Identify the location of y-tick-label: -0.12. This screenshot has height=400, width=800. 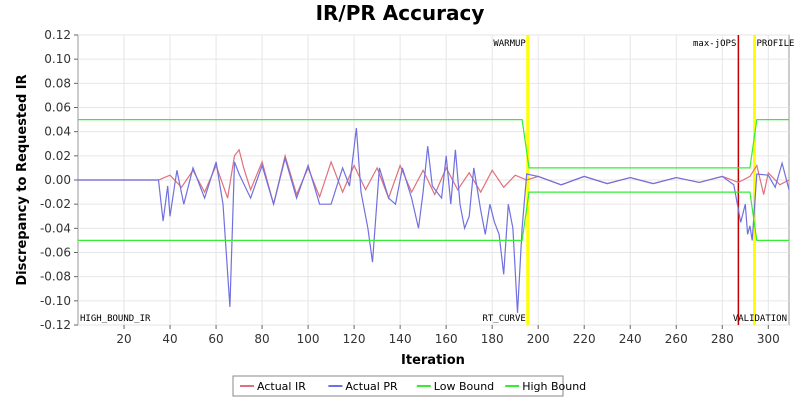
(55, 325).